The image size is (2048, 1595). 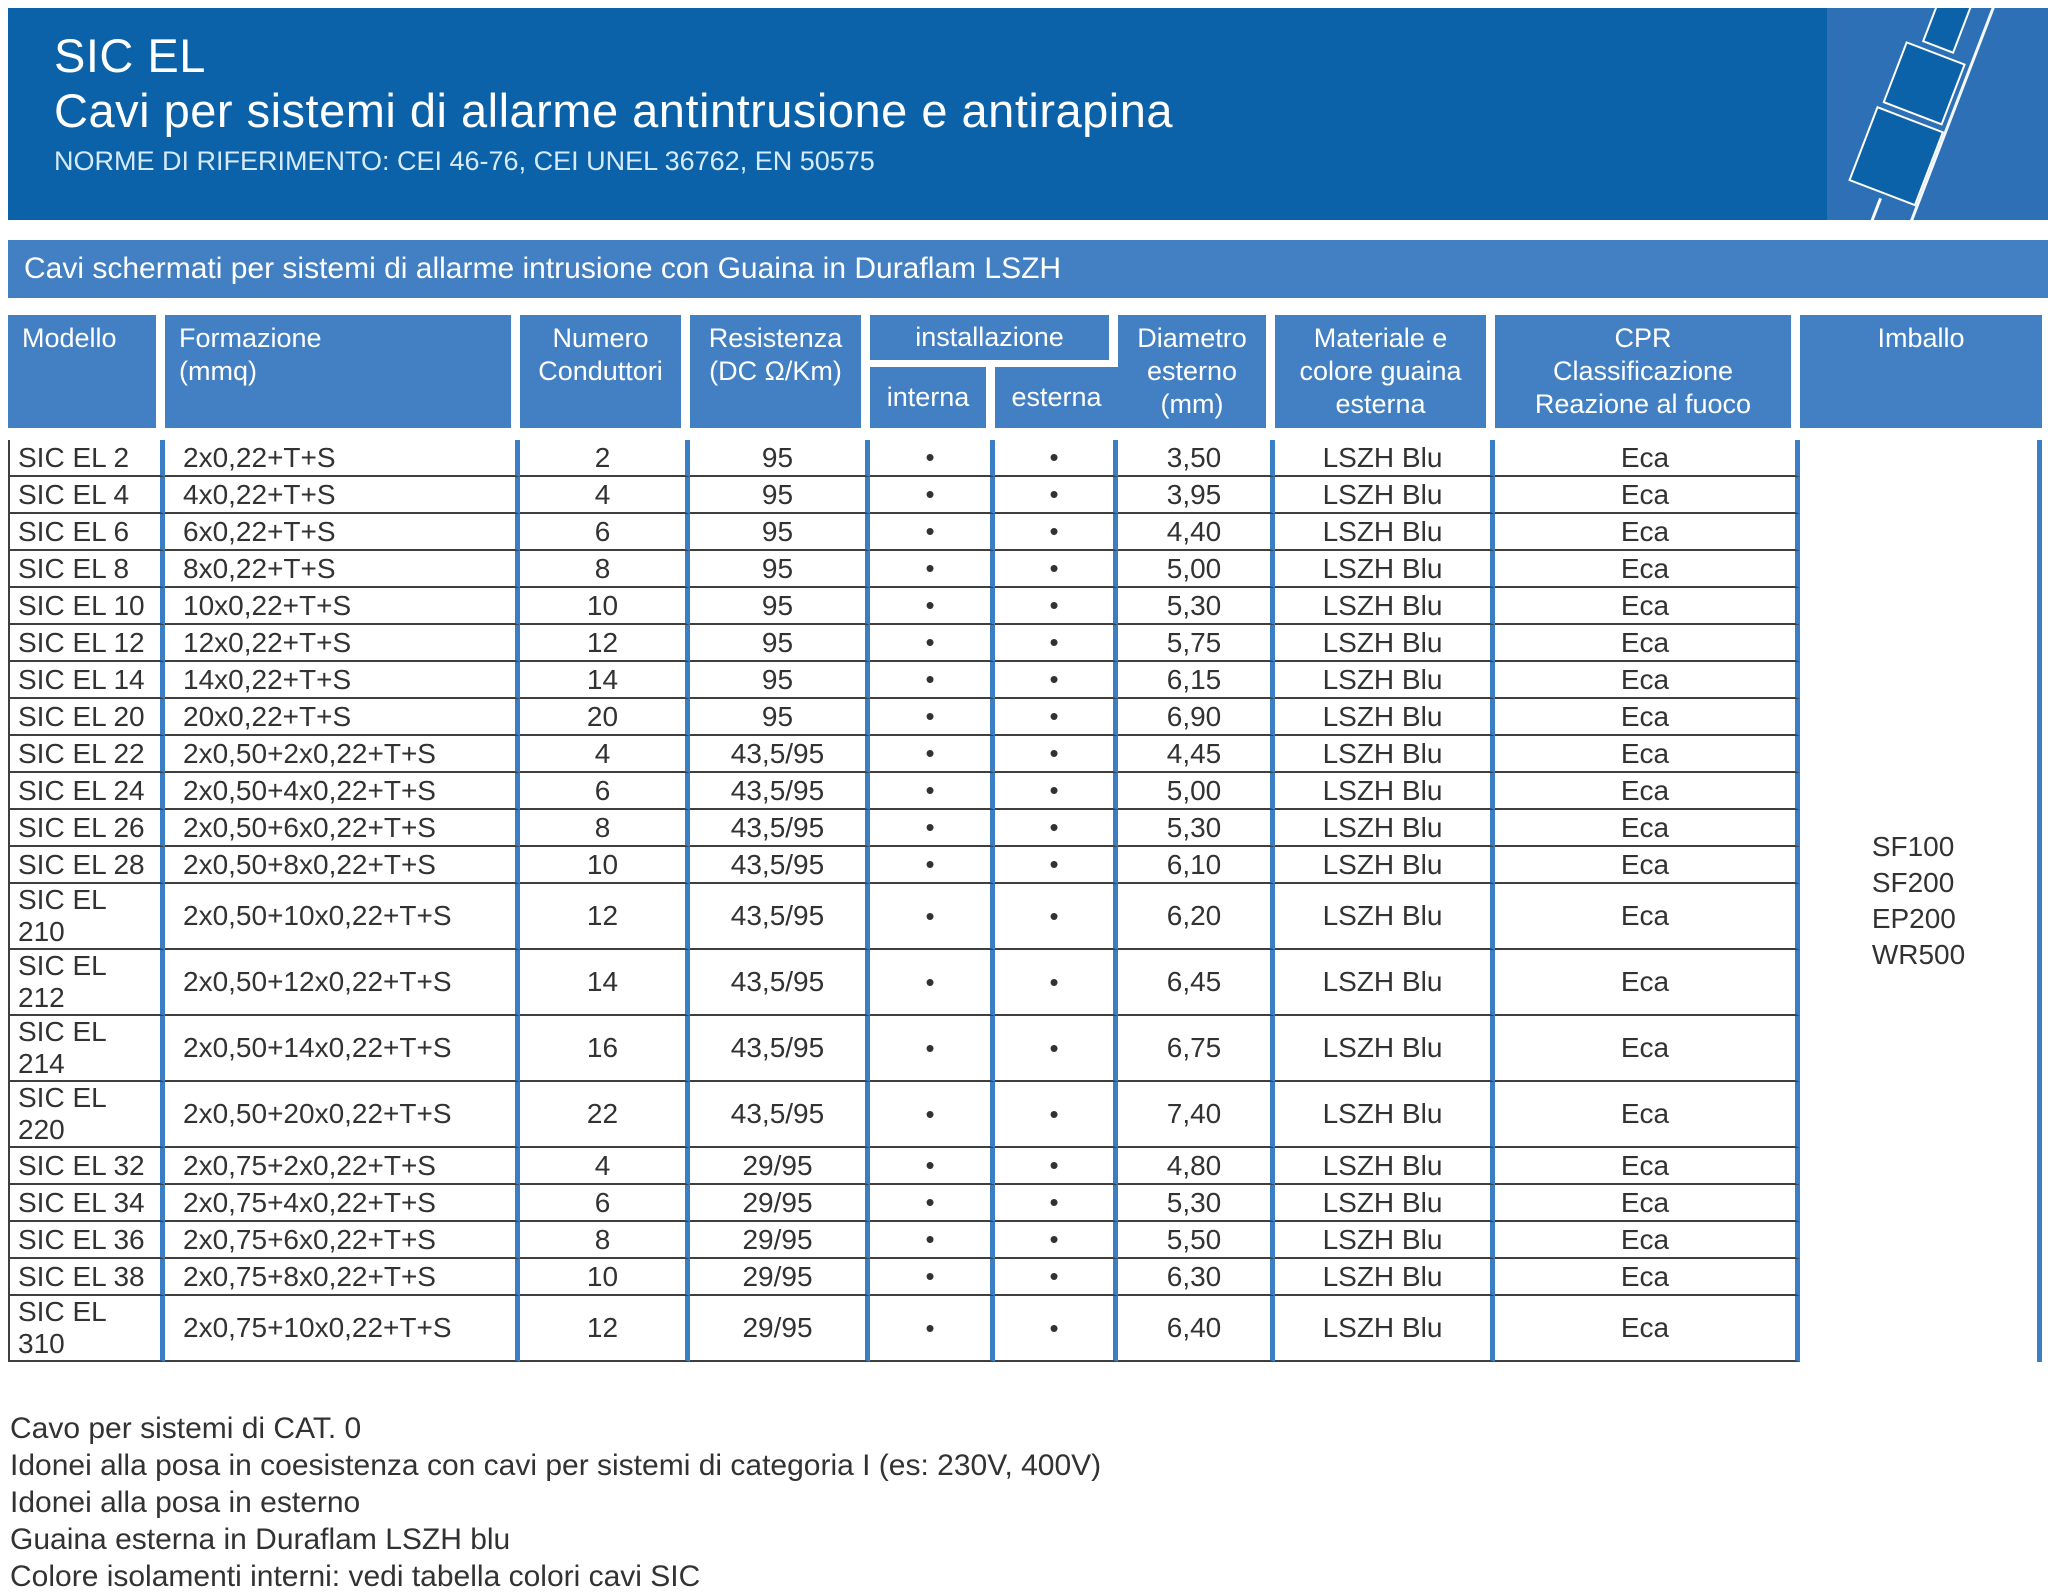 What do you see at coordinates (605, 680) in the screenshot?
I see `cell-numero-conduttori: 14` at bounding box center [605, 680].